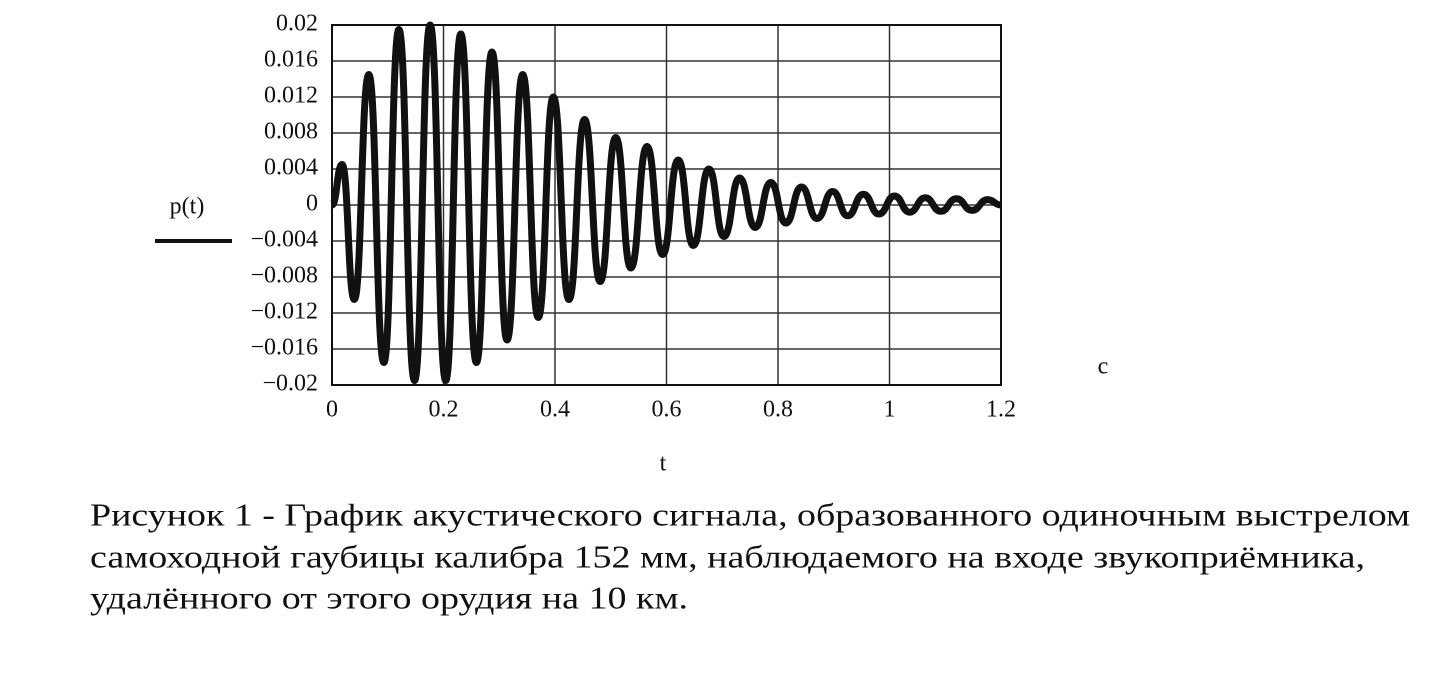 The width and height of the screenshot is (1451, 683). Describe the element at coordinates (890, 410) in the screenshot. I see `x-tick-label: 1` at that location.